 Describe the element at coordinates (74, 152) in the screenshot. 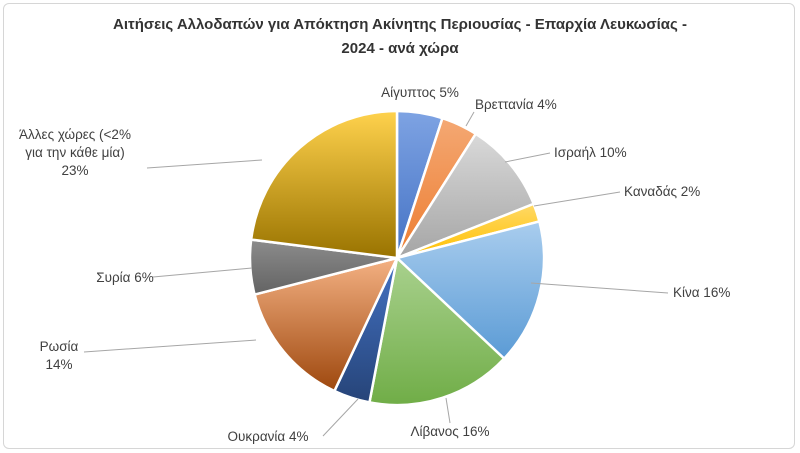

I see `slice-label: για την κάθε μία)` at that location.